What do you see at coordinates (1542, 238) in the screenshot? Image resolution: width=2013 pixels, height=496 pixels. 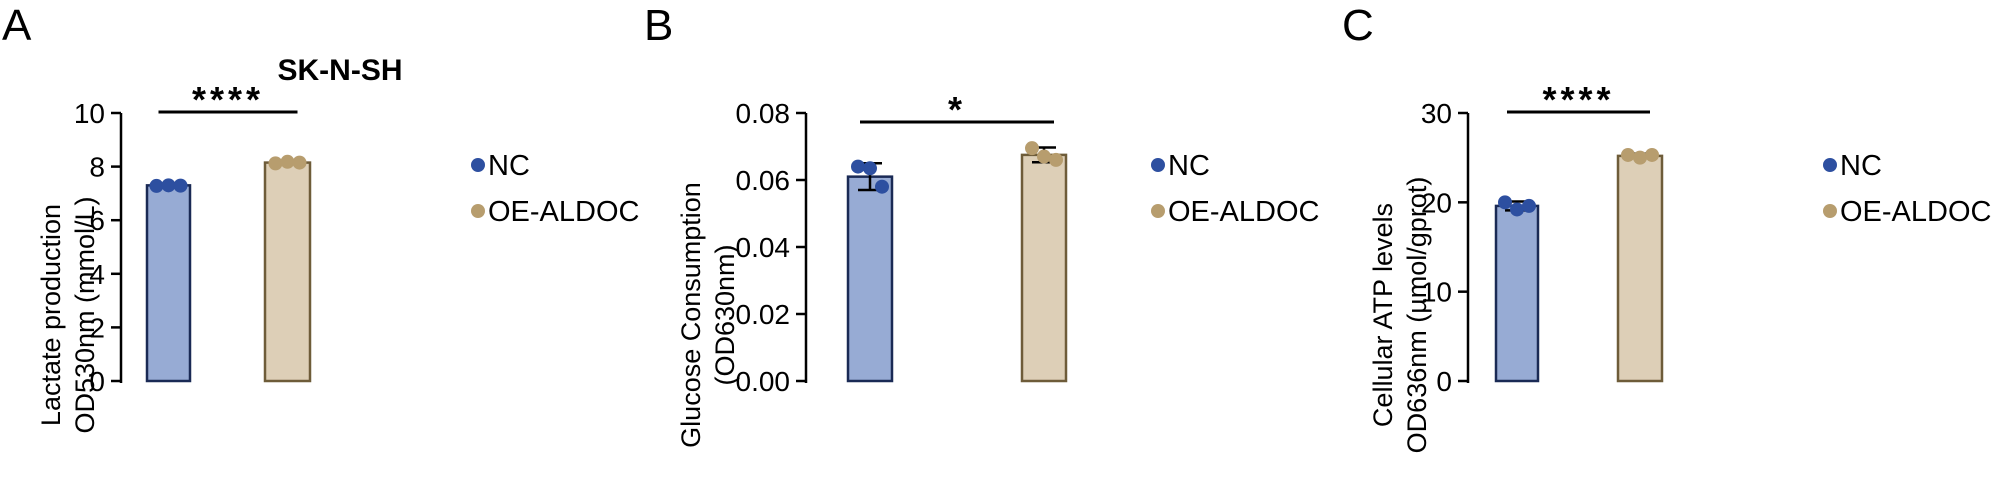 I see `plot-area-c: 0 10 20 30 ****` at bounding box center [1542, 238].